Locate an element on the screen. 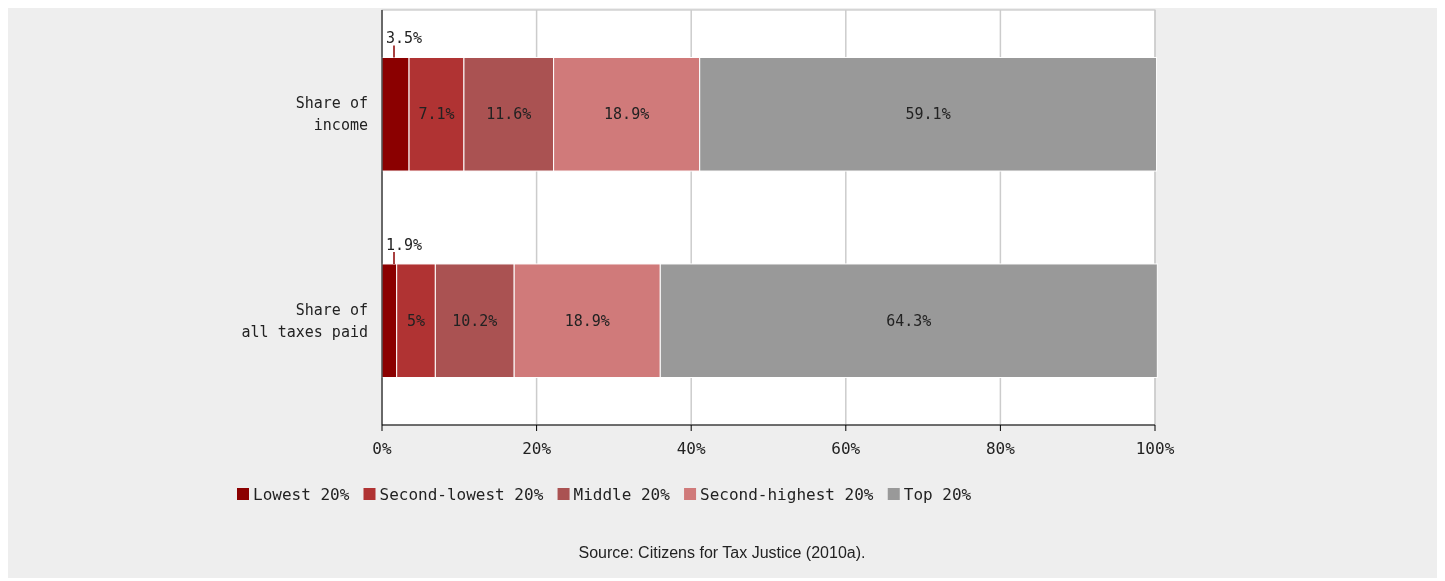  x-tick-label: 80% is located at coordinates (1000, 448).